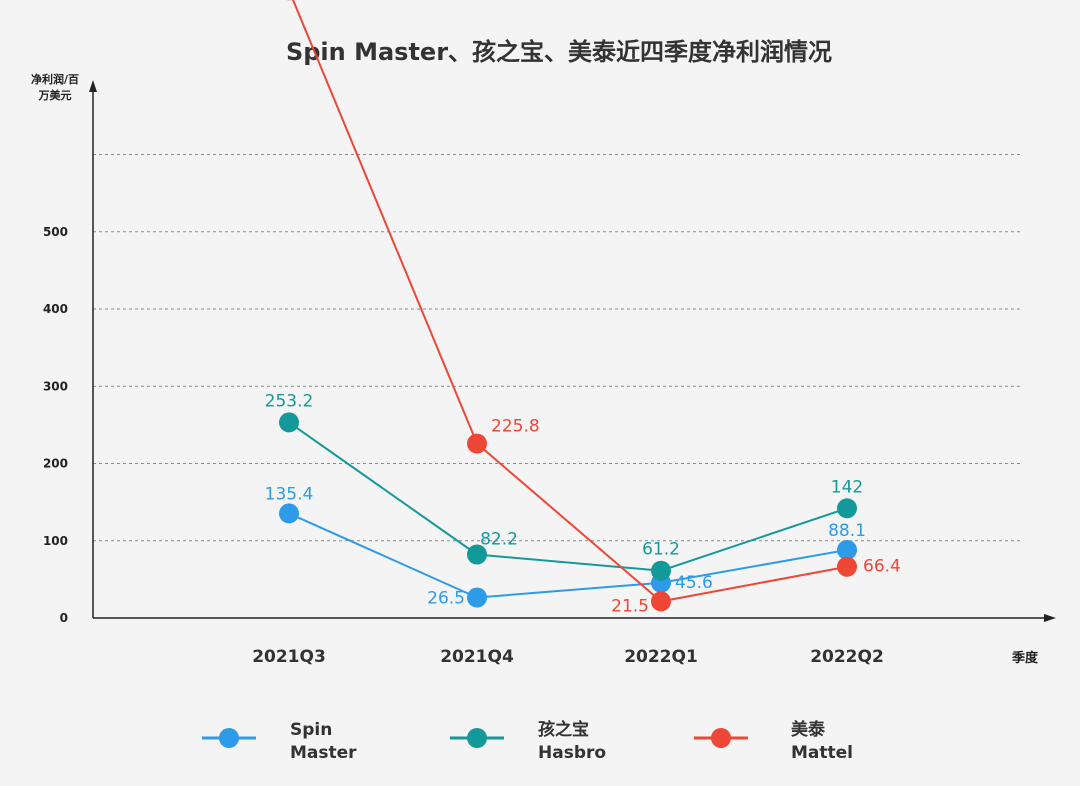 This screenshot has width=1080, height=786. What do you see at coordinates (64, 618) in the screenshot?
I see `y-tick-label: 0` at bounding box center [64, 618].